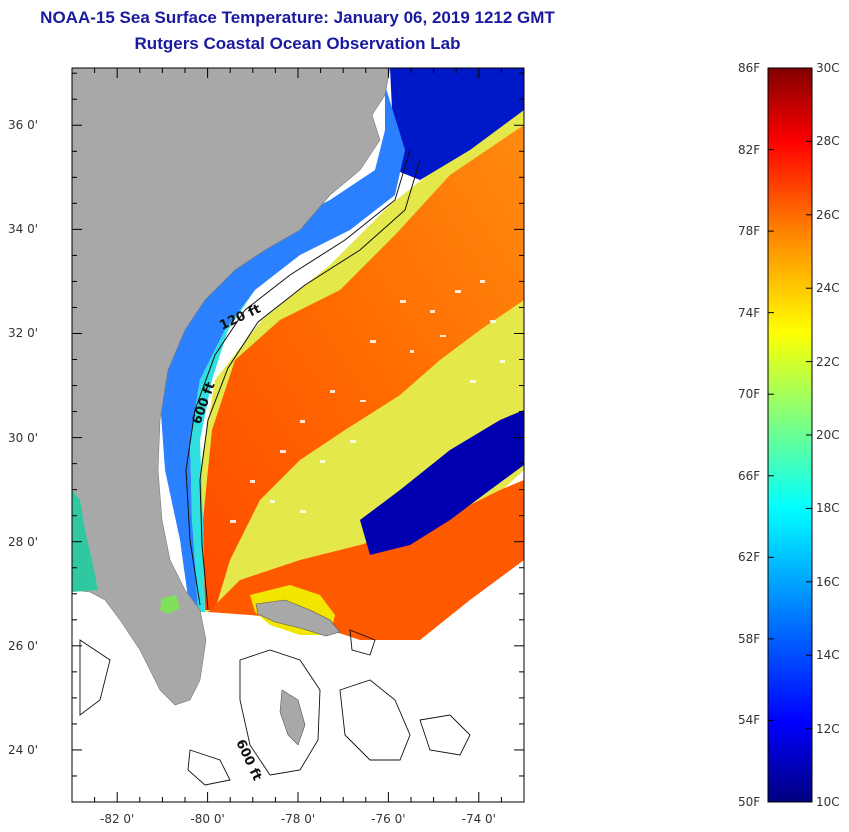 This screenshot has height=832, width=849. What do you see at coordinates (298, 618) in the screenshot?
I see `land-bahamas-grand` at bounding box center [298, 618].